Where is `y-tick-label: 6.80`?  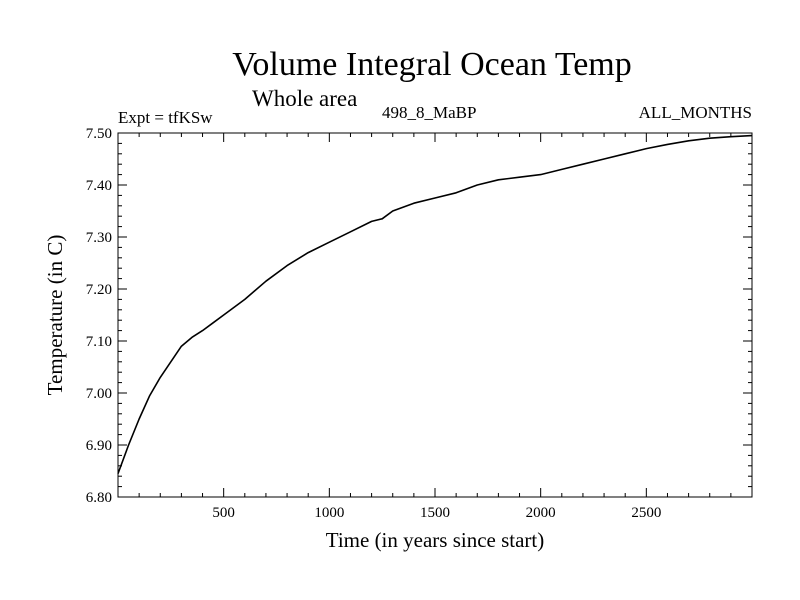
y-tick-label: 6.80 is located at coordinates (99, 498).